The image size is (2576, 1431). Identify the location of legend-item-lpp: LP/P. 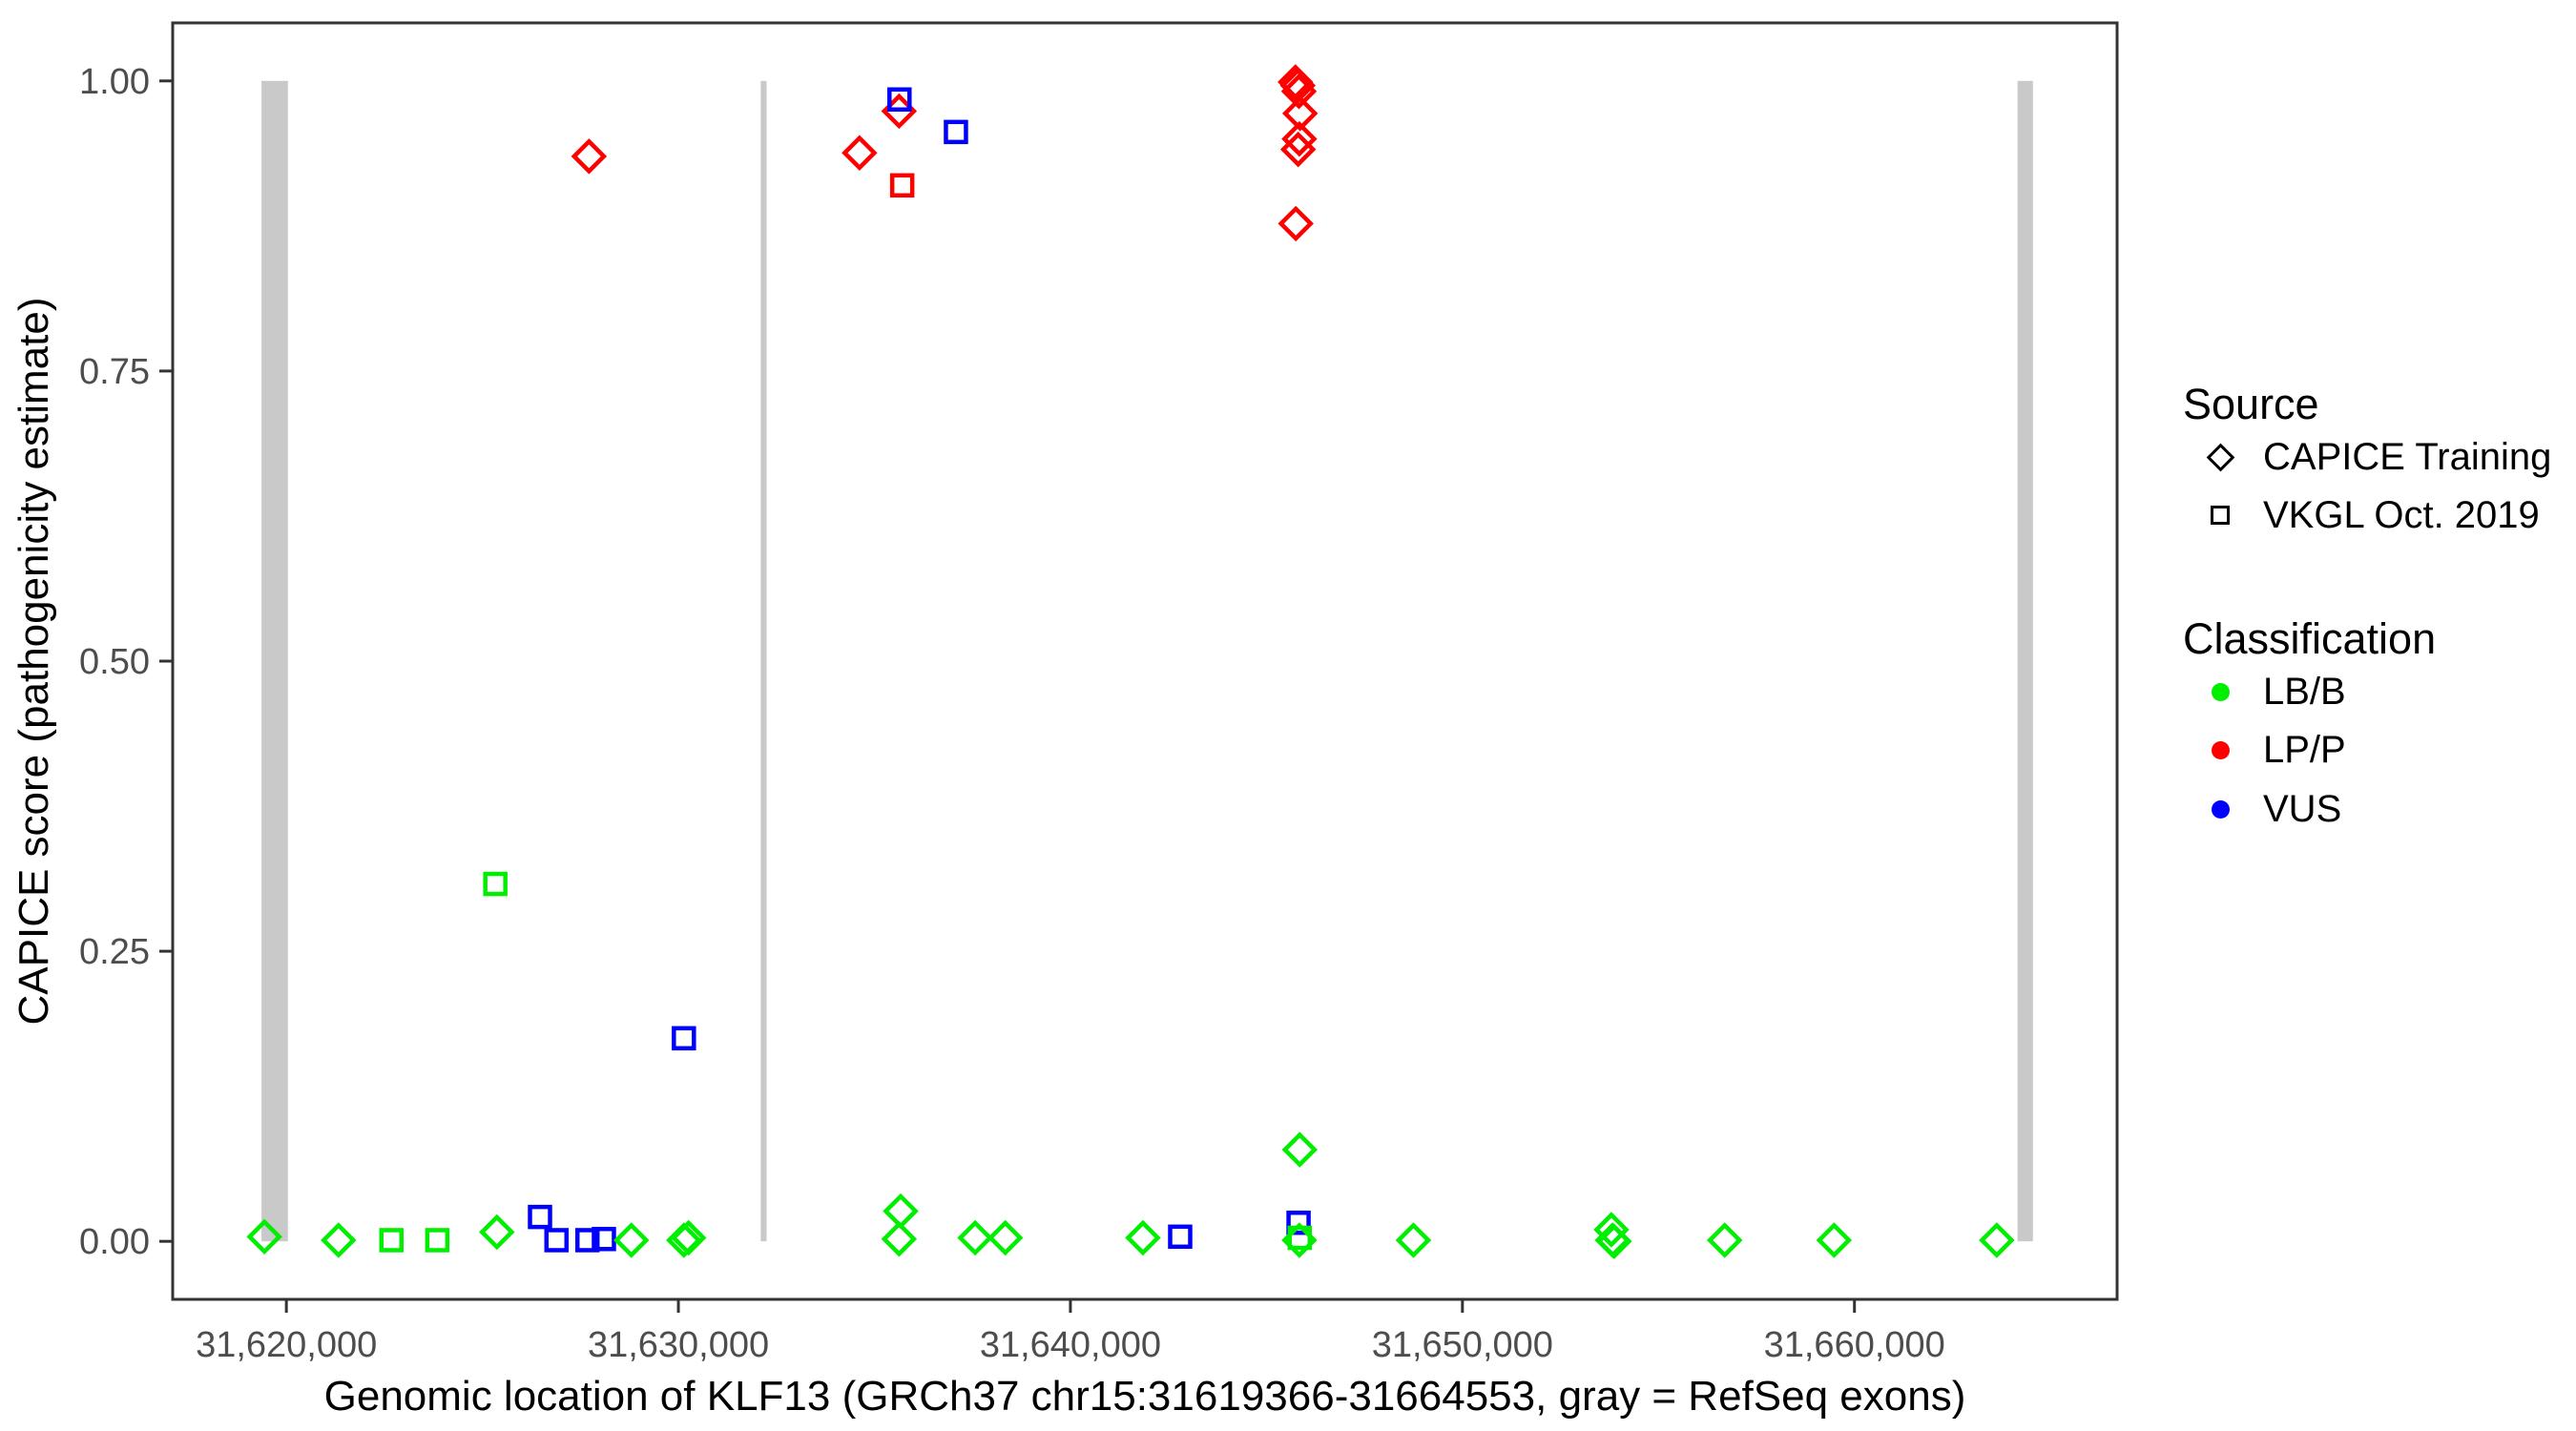
(2264, 750).